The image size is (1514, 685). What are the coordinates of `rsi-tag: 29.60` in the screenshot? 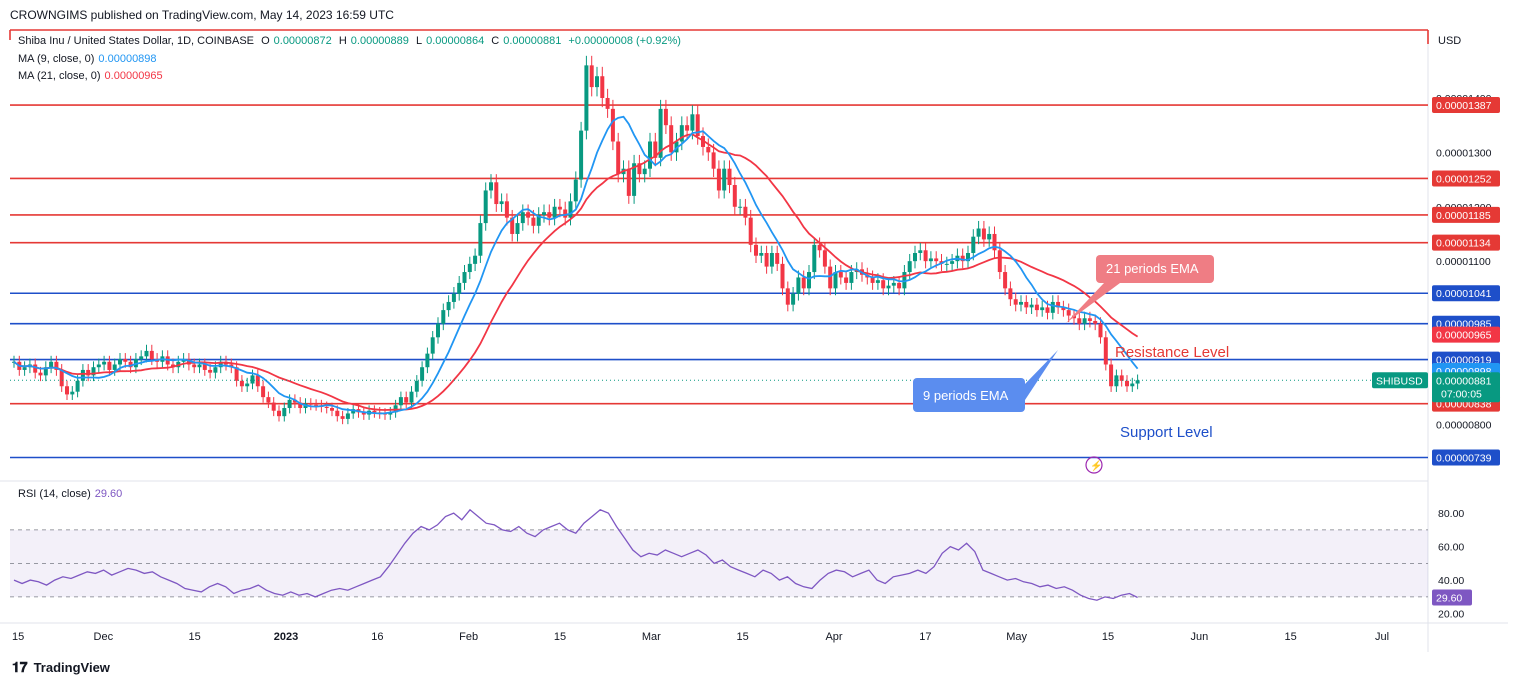 It's located at (1449, 599).